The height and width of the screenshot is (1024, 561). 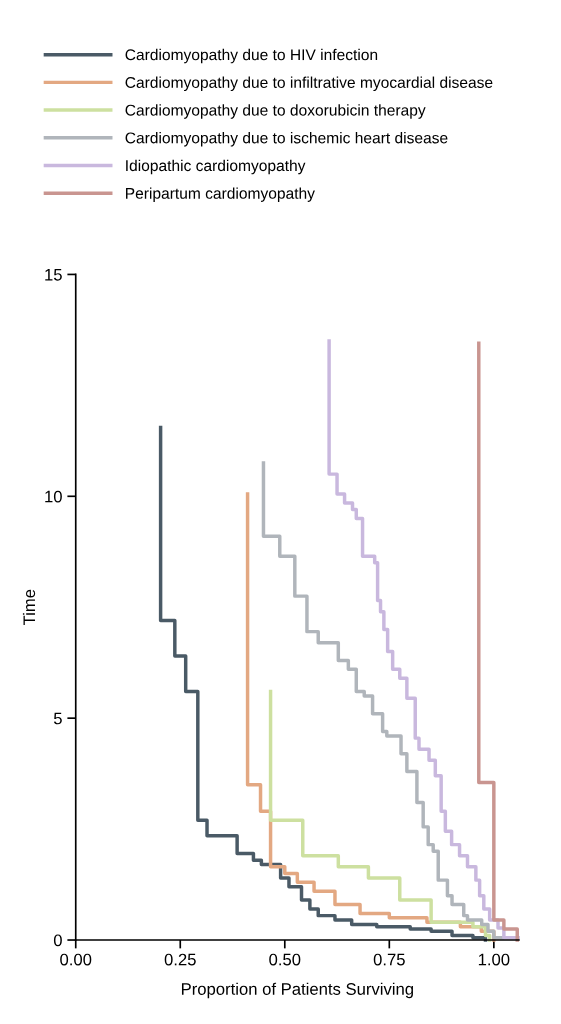 I want to click on legend-label: Idiopathic cardiomyopathy, so click(x=216, y=167).